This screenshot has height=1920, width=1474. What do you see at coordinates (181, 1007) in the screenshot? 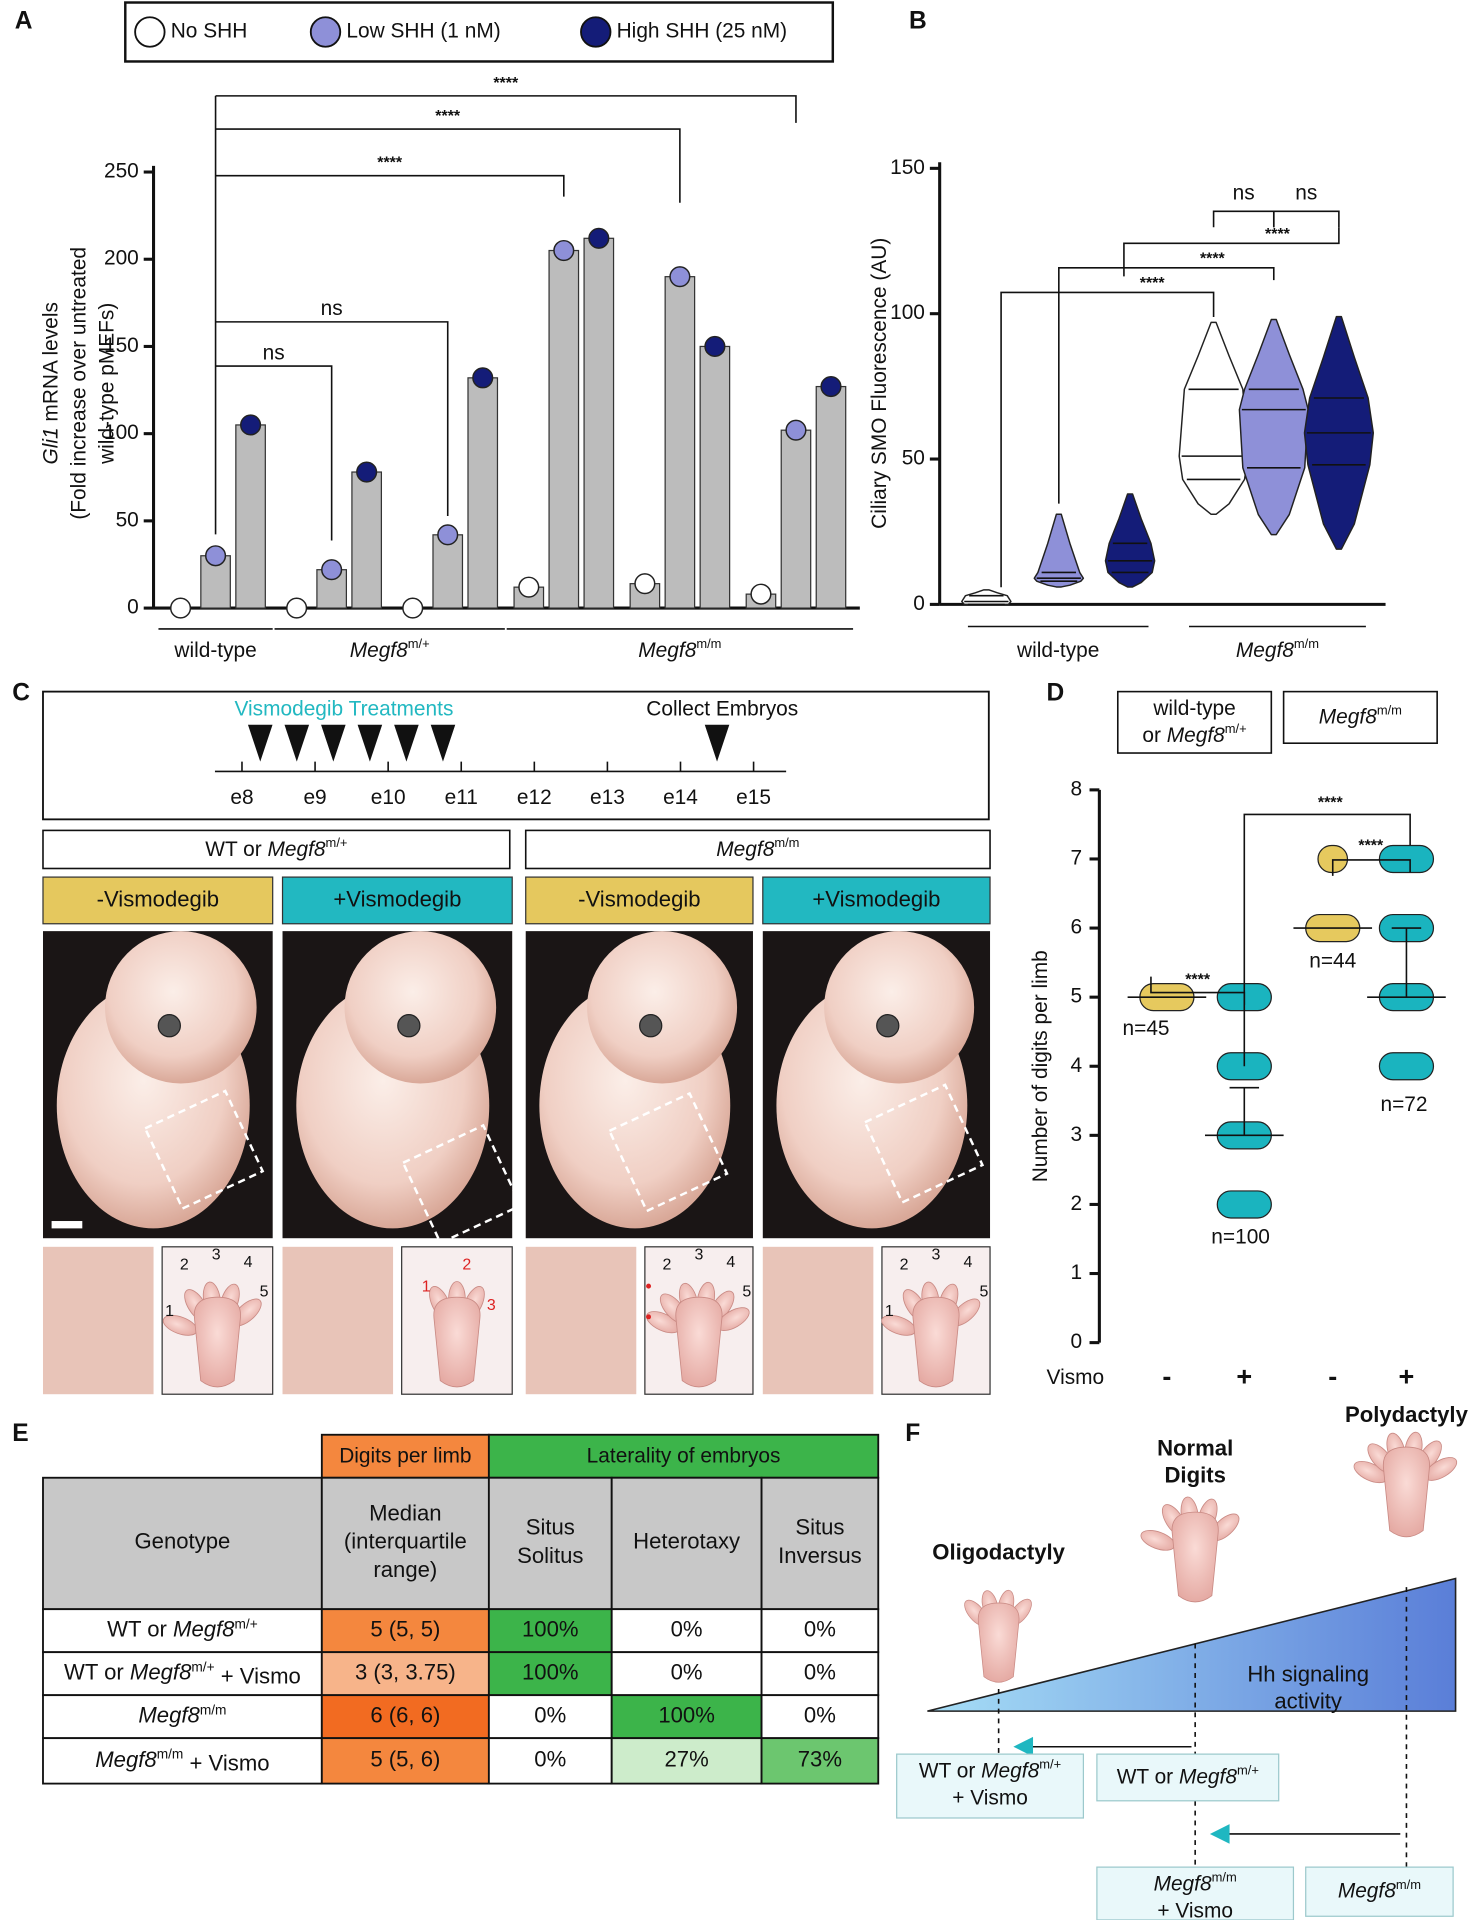
I see `embryo-head` at bounding box center [181, 1007].